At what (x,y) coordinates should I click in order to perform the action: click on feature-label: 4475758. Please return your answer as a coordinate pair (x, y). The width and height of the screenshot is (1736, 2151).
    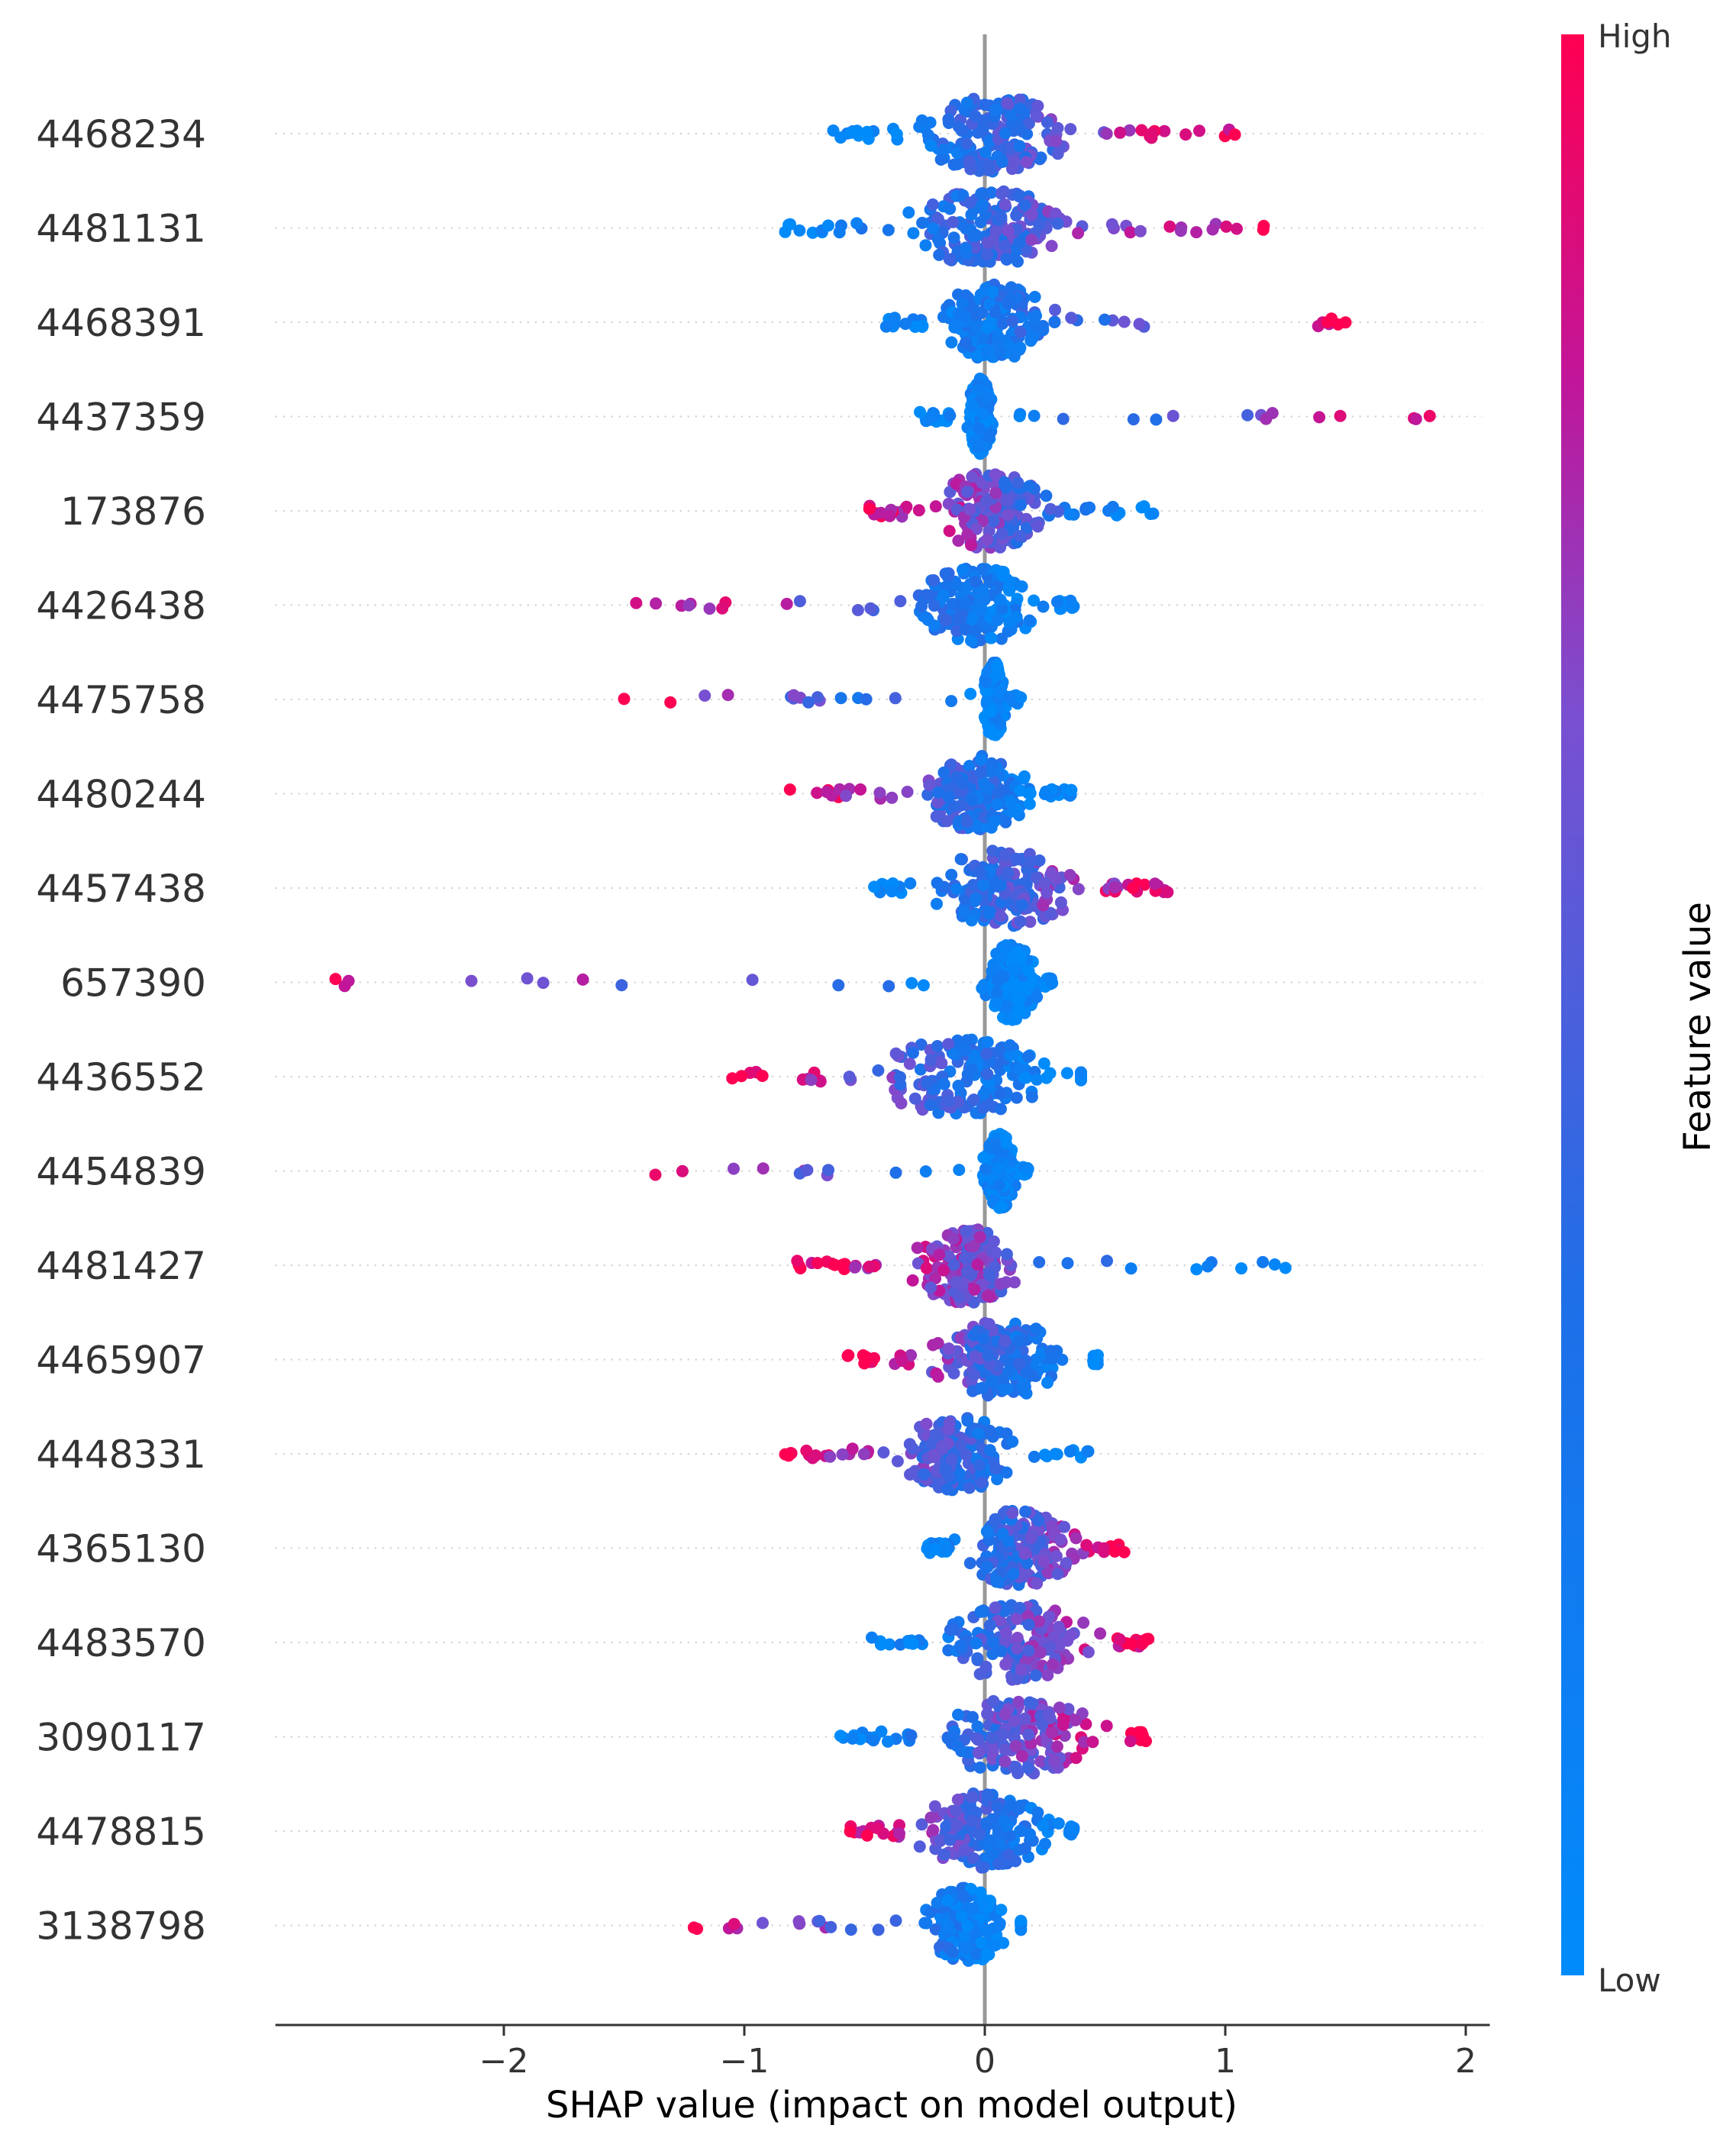
    Looking at the image, I should click on (121, 700).